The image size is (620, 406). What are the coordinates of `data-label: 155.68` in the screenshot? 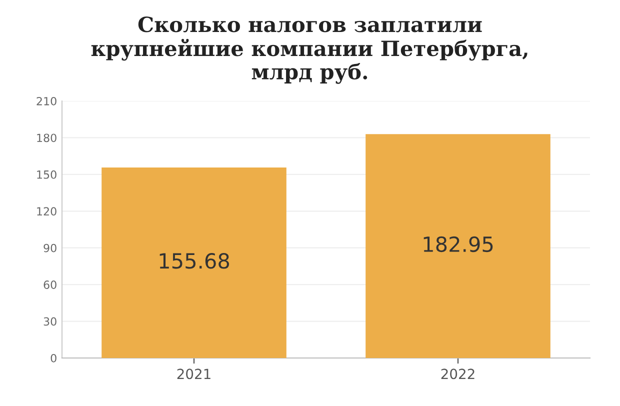 It's located at (195, 261).